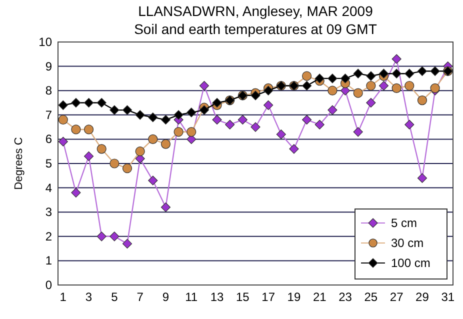  Describe the element at coordinates (48, 66) in the screenshot. I see `y-tick-label: 9` at that location.